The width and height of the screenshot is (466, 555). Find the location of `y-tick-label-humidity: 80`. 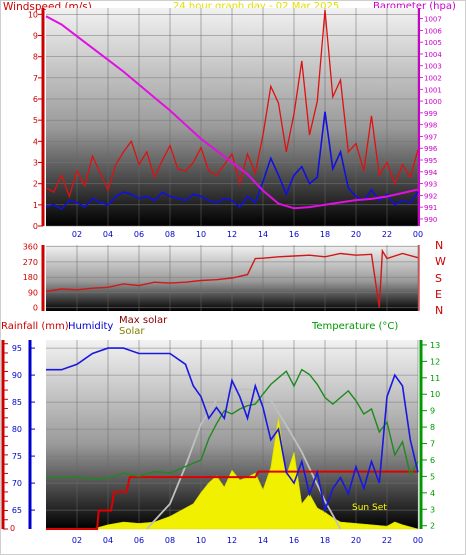

y-tick-label-humidity: 80 is located at coordinates (17, 429).